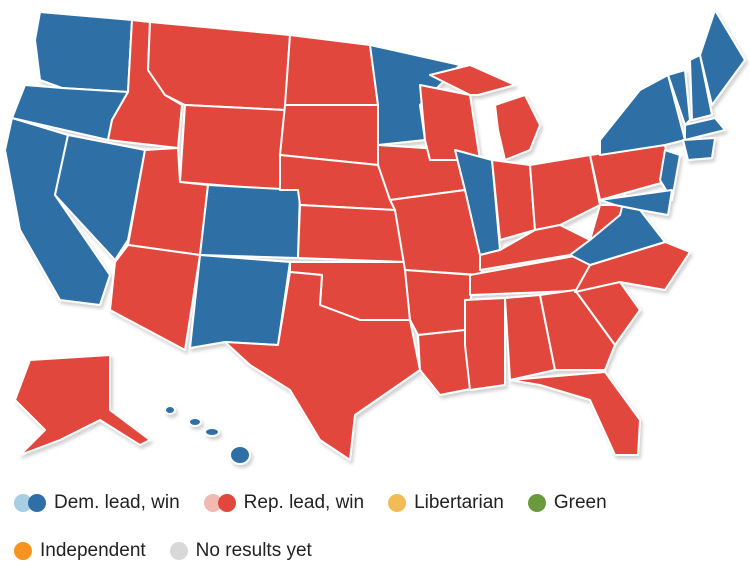  I want to click on legend-row: Independent No results yet, so click(175, 551).